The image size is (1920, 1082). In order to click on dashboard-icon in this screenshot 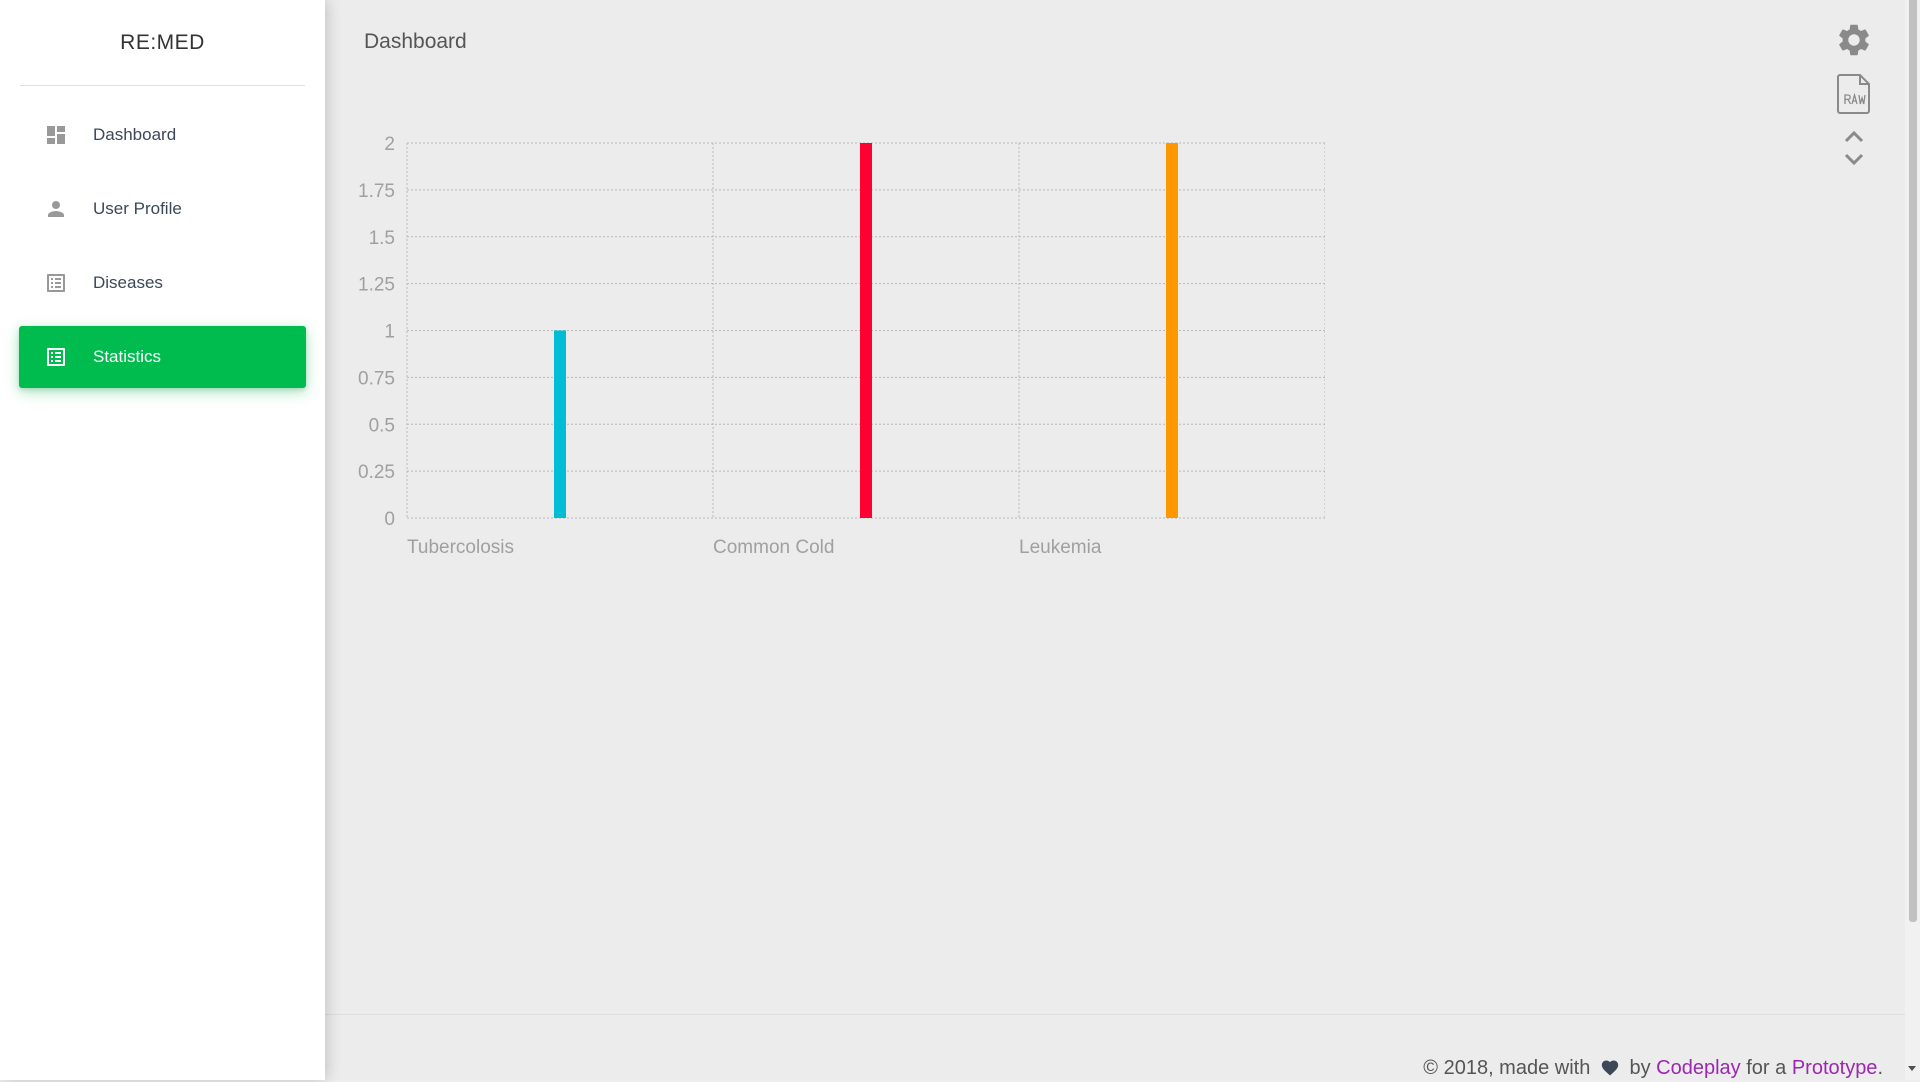, I will do `click(56, 135)`.